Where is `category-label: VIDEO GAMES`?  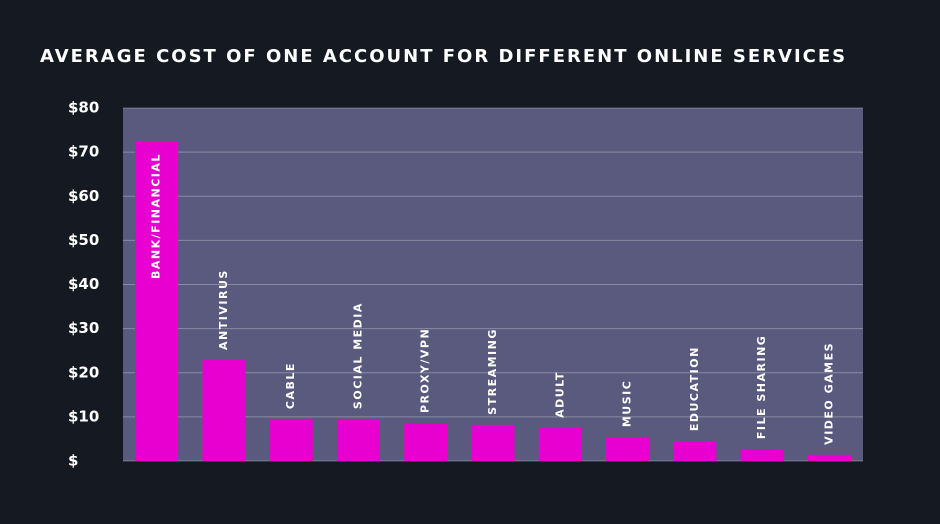 category-label: VIDEO GAMES is located at coordinates (828, 393).